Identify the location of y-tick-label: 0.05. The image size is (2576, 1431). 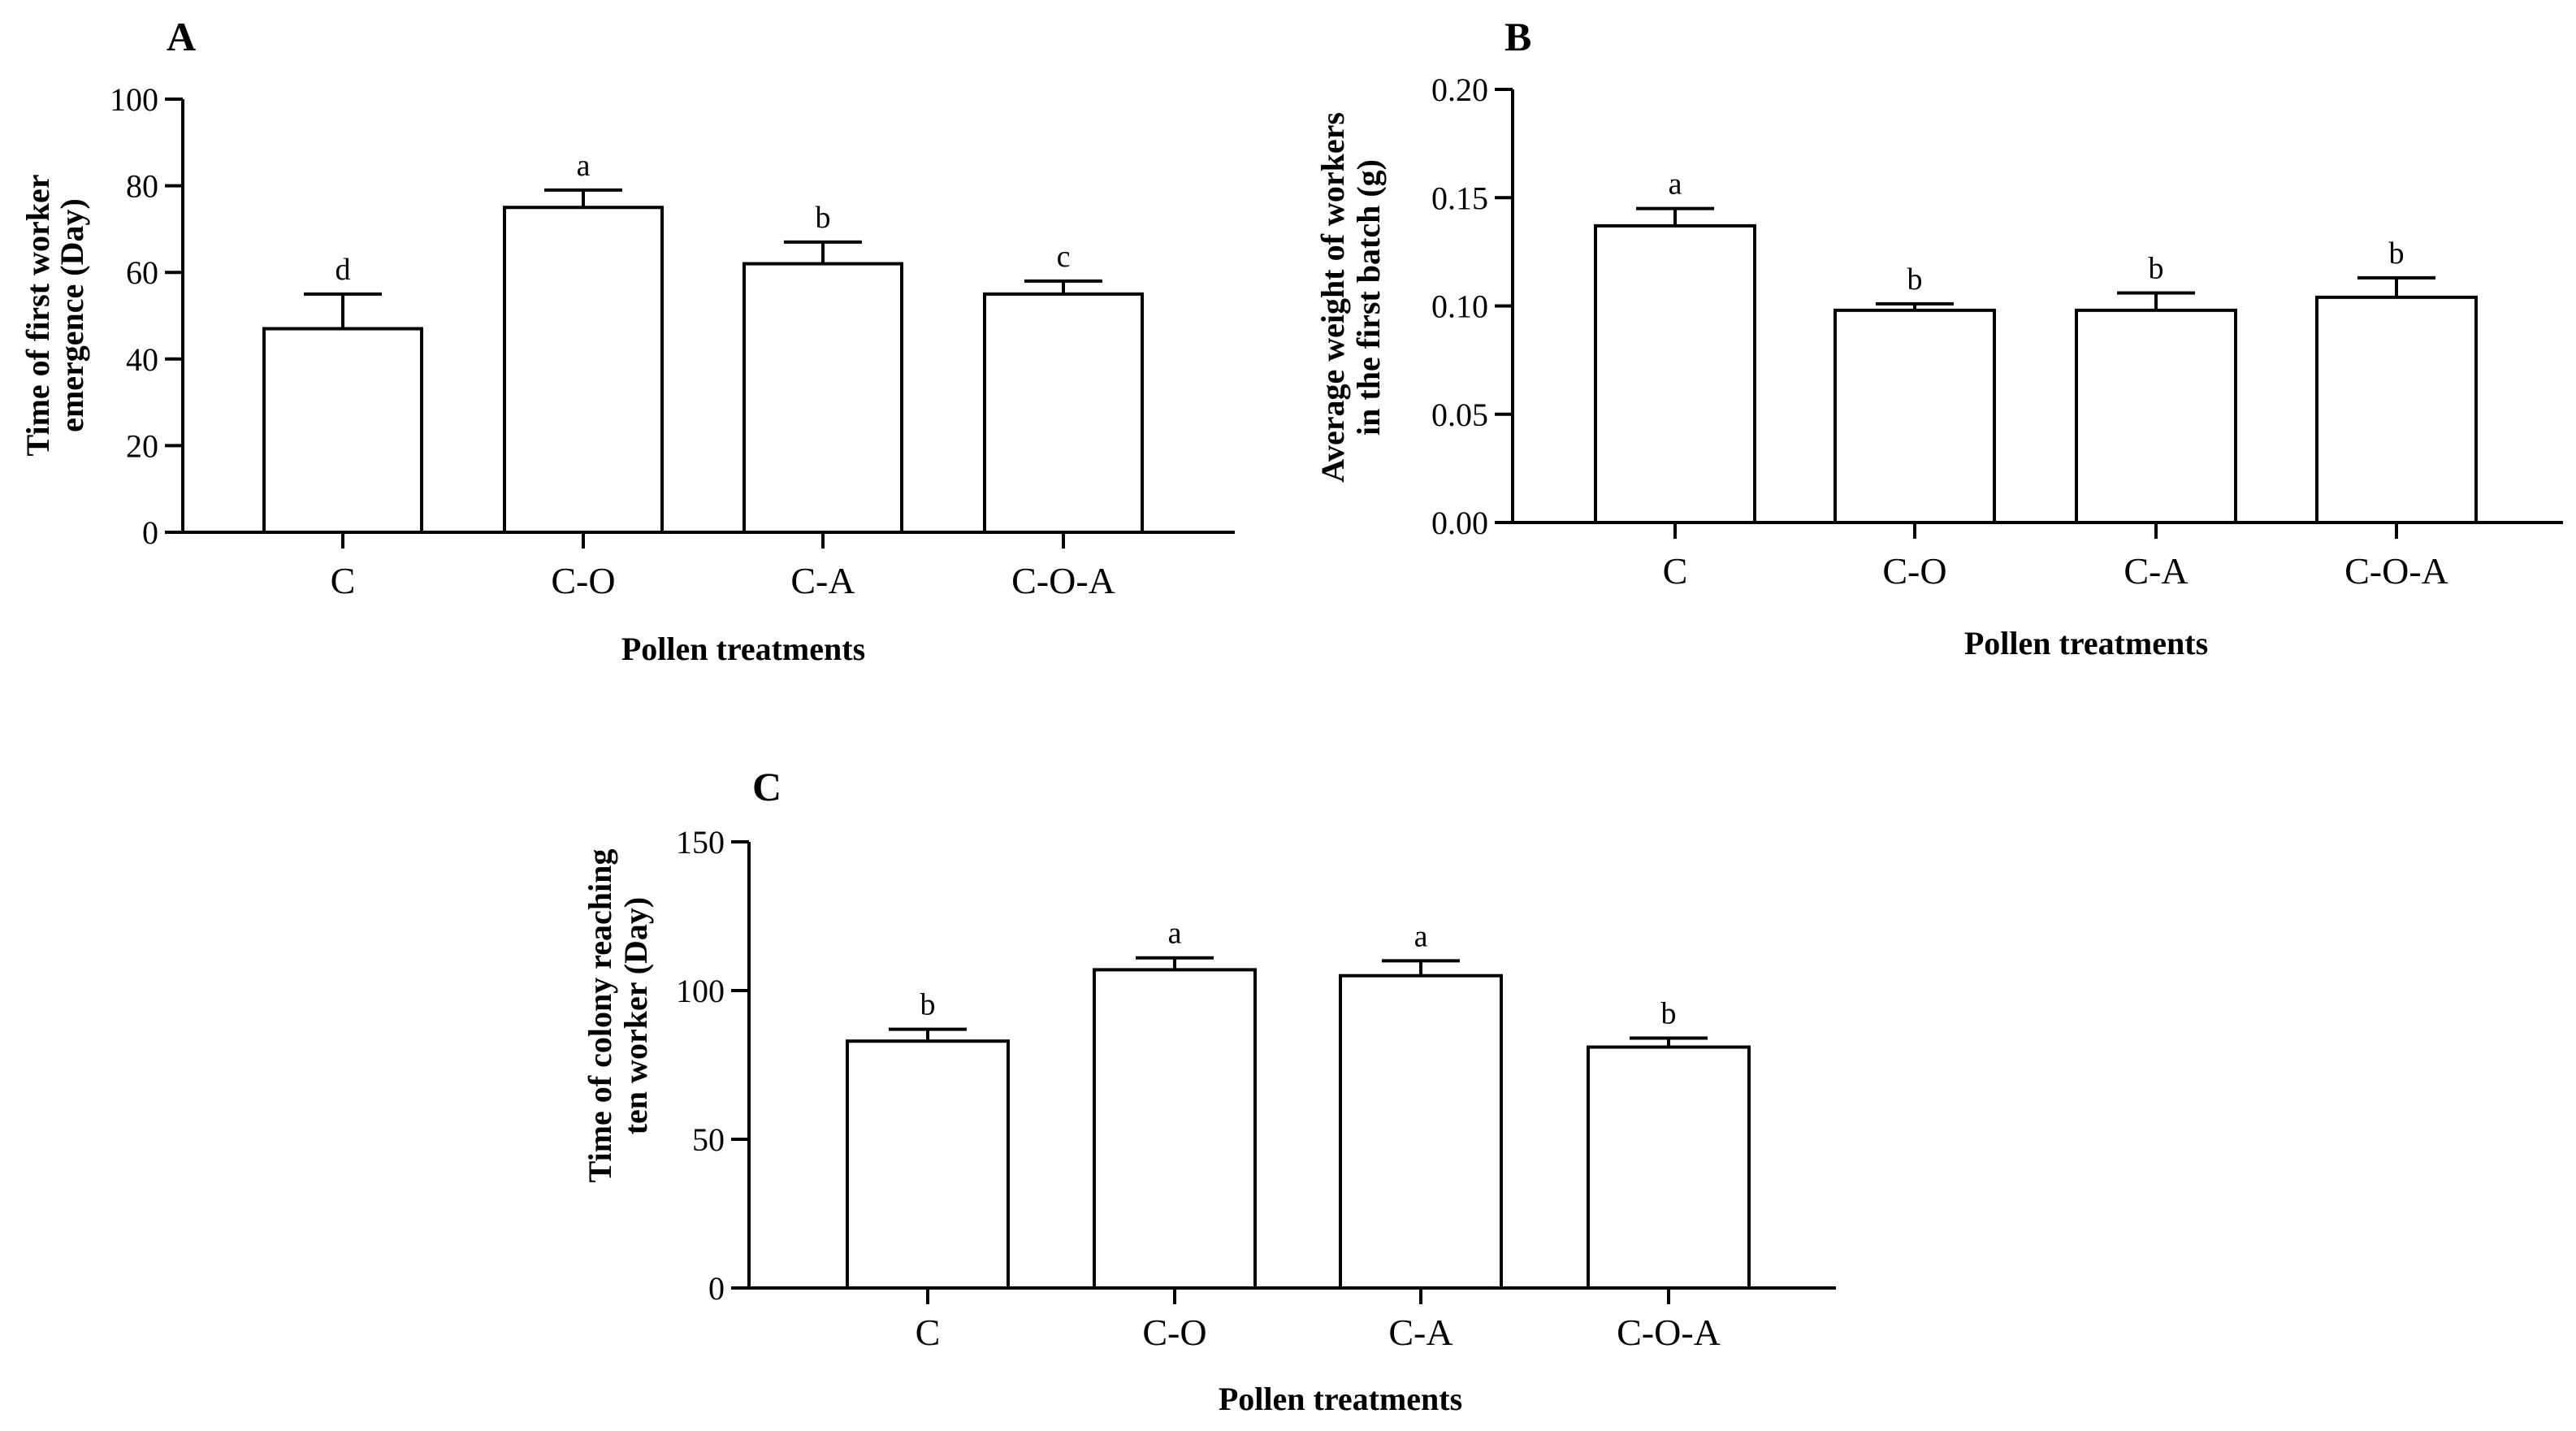
(1460, 415).